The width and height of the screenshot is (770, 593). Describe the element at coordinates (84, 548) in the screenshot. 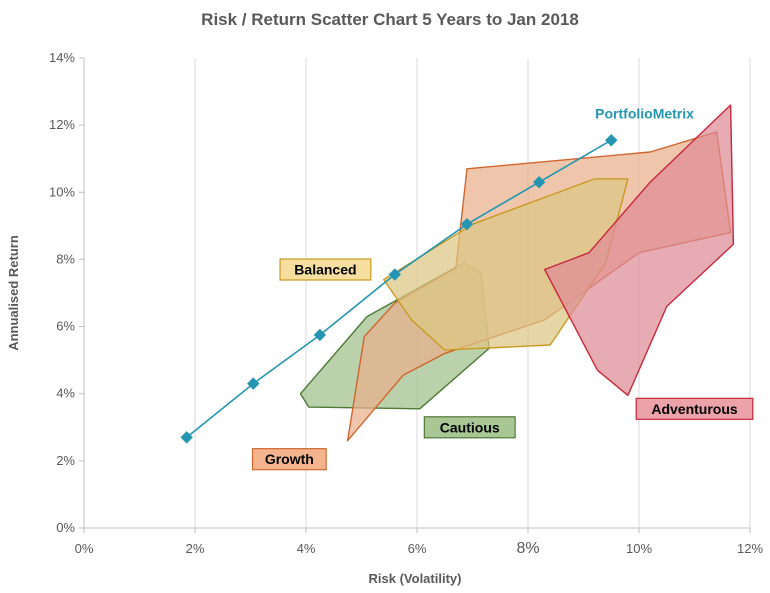

I see `x-tick-label: 0%` at that location.